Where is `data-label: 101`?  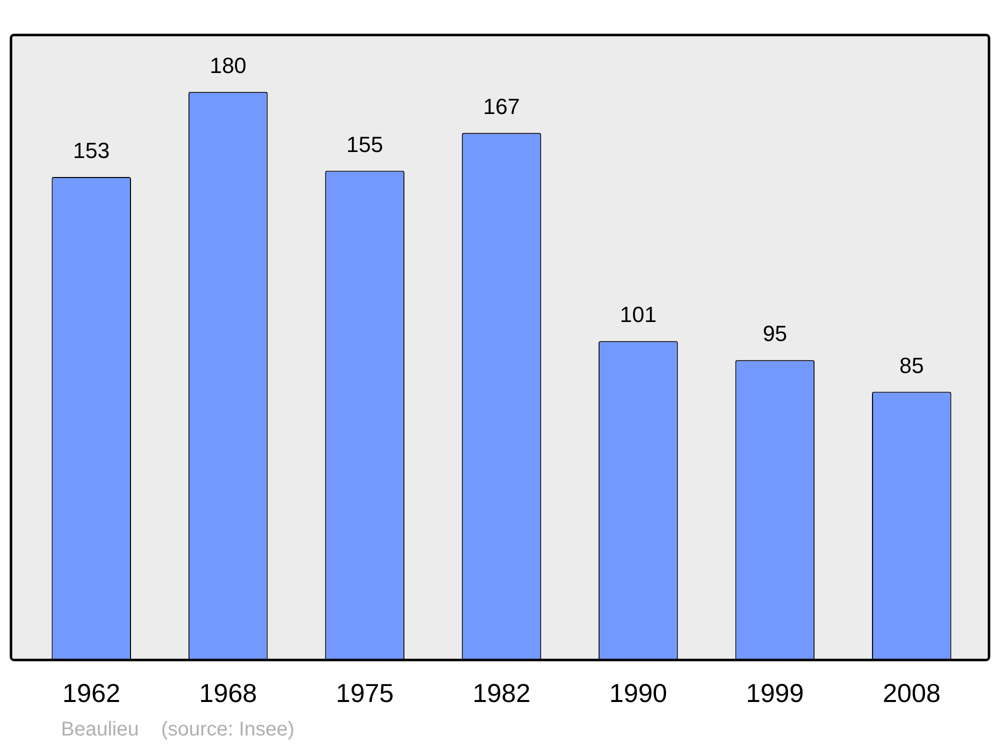
data-label: 101 is located at coordinates (638, 315).